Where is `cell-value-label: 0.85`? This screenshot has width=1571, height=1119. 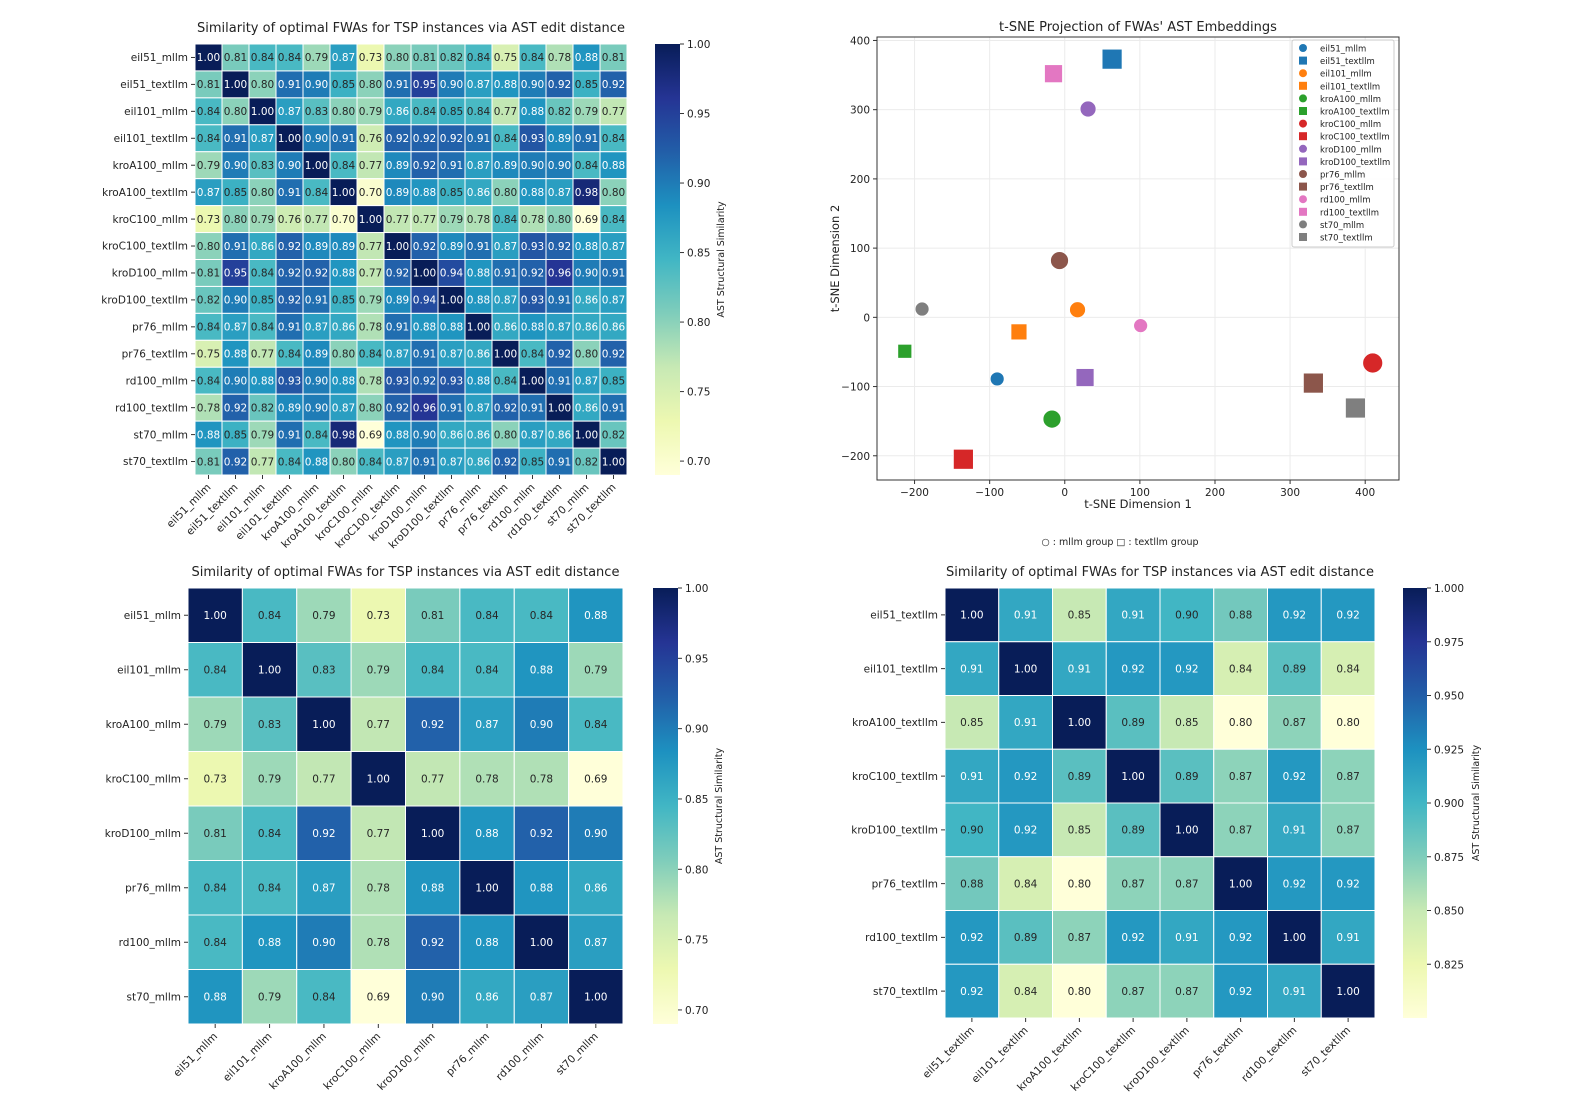 cell-value-label: 0.85 is located at coordinates (235, 435).